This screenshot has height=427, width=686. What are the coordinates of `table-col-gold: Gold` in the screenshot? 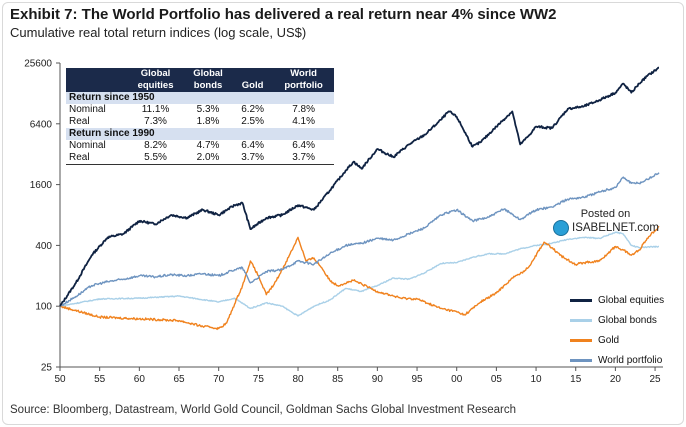 It's located at (253, 80).